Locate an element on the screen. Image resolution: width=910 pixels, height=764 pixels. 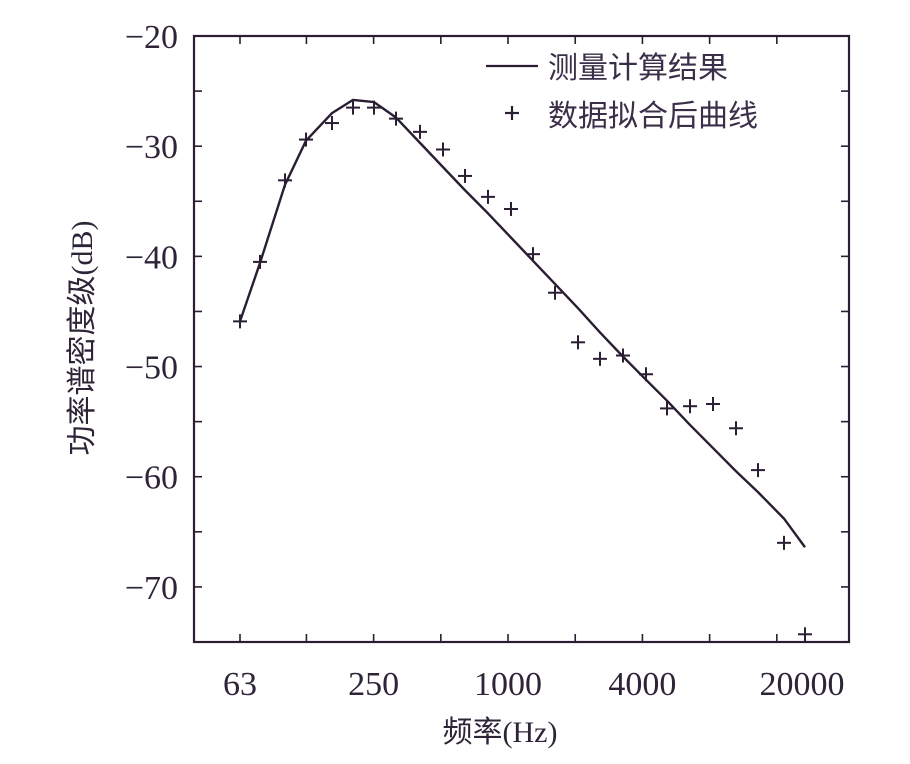
y-tick-label: −60 is located at coordinates (151, 478).